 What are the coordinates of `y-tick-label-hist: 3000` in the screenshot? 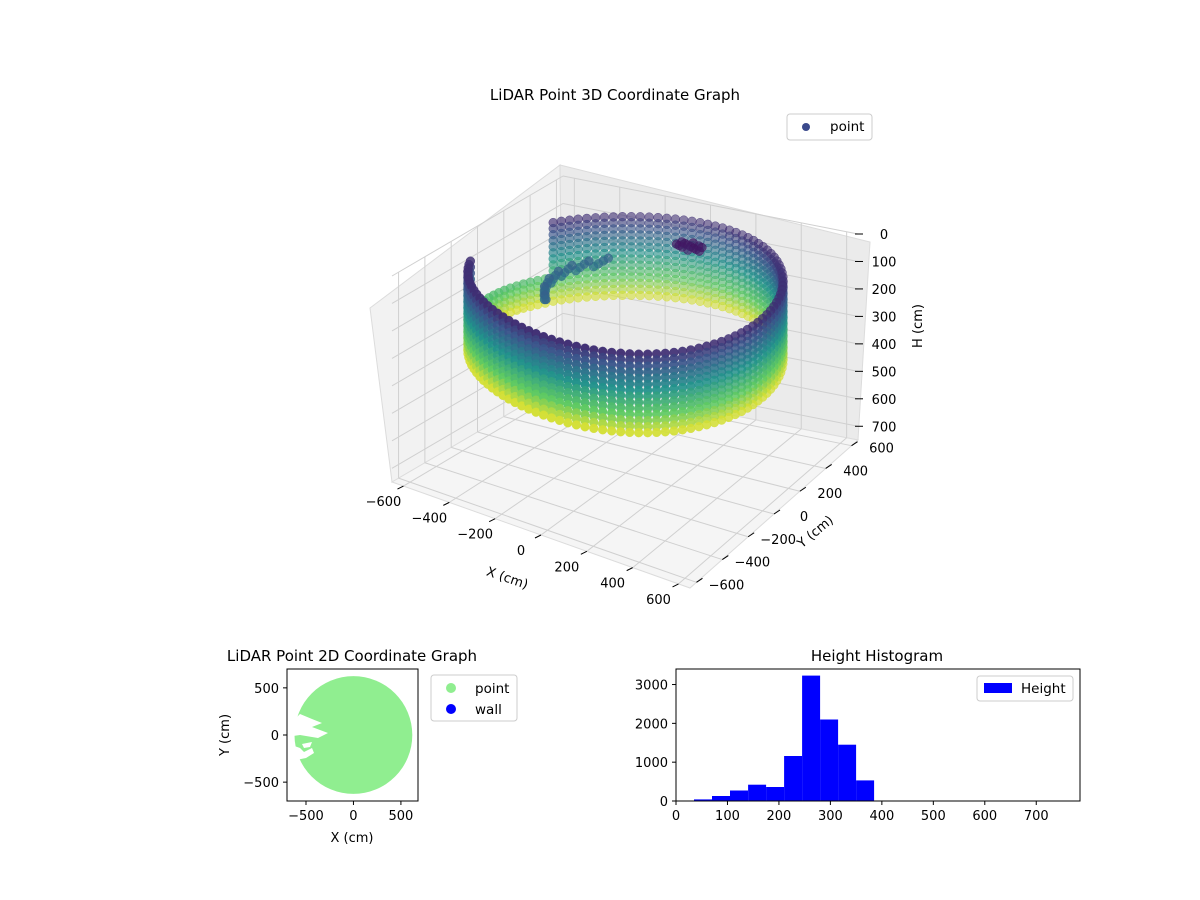 It's located at (651, 686).